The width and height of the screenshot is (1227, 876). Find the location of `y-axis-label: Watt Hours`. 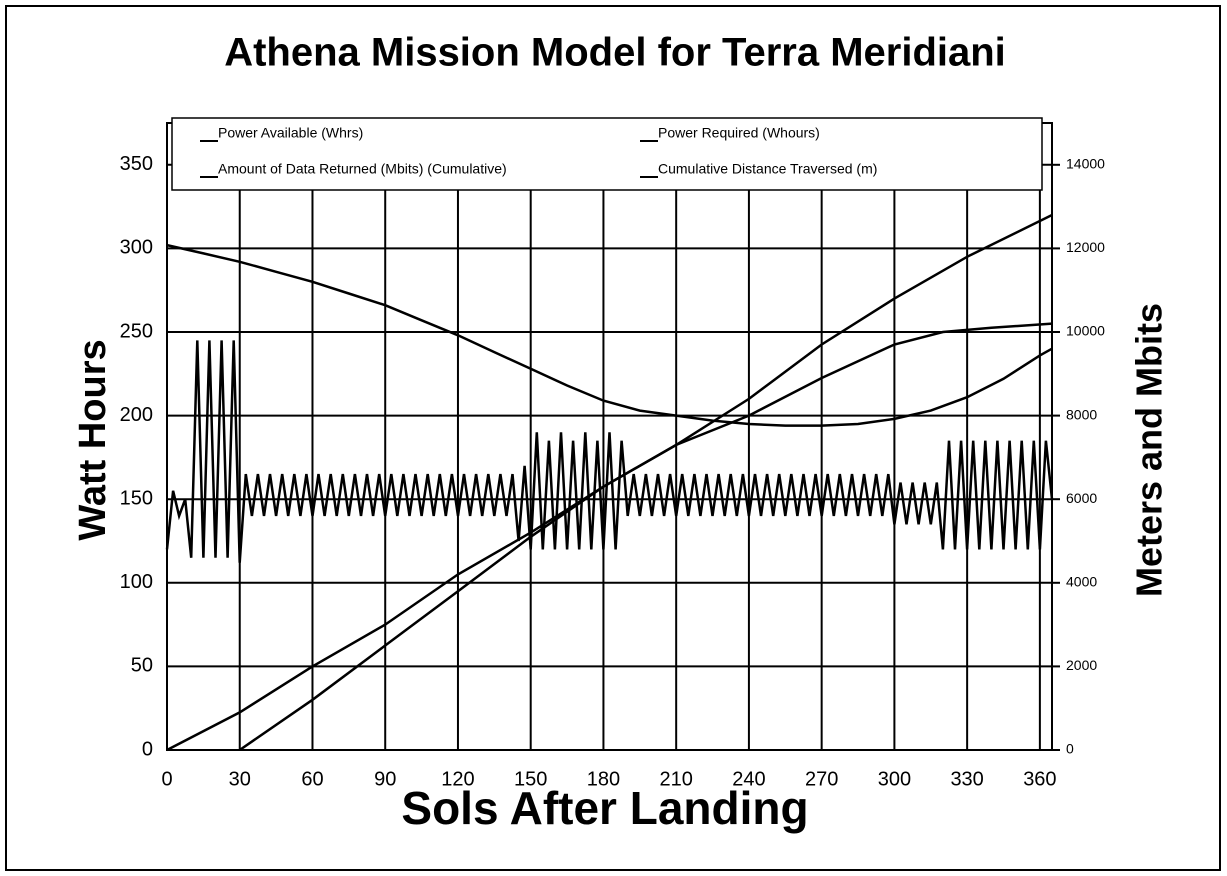

y-axis-label: Watt Hours is located at coordinates (93, 439).